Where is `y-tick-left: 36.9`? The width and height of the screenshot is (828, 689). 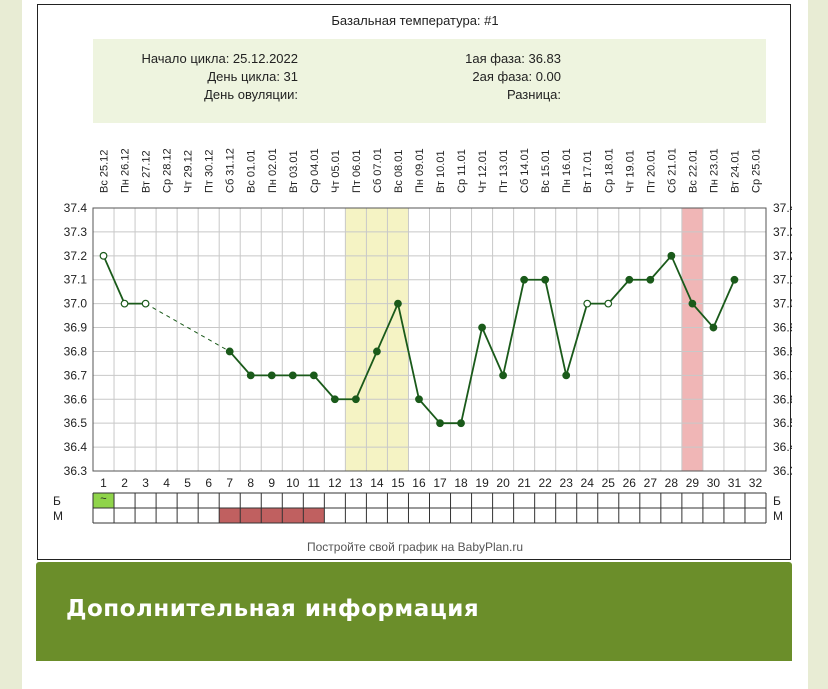 y-tick-left: 36.9 is located at coordinates (76, 328).